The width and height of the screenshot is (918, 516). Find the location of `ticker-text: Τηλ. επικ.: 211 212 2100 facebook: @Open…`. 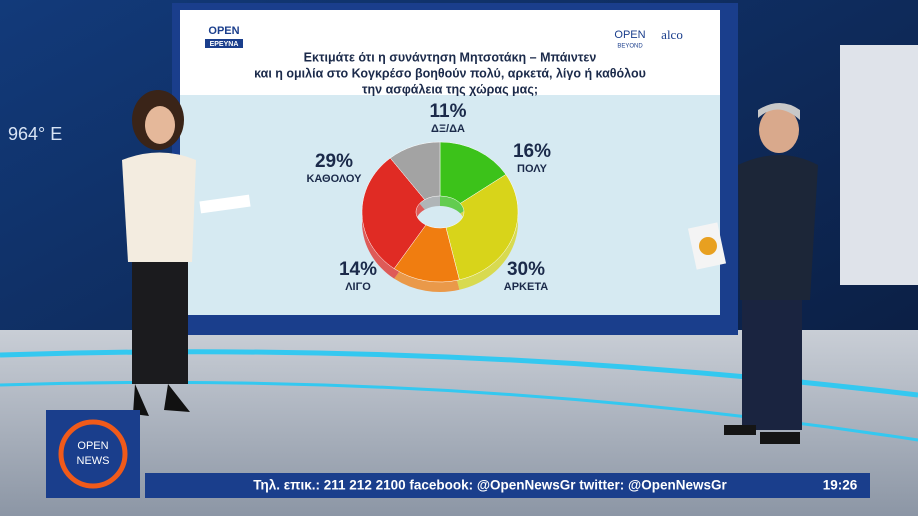

ticker-text: Τηλ. επικ.: 211 212 2100 facebook: @Open… is located at coordinates (490, 485).